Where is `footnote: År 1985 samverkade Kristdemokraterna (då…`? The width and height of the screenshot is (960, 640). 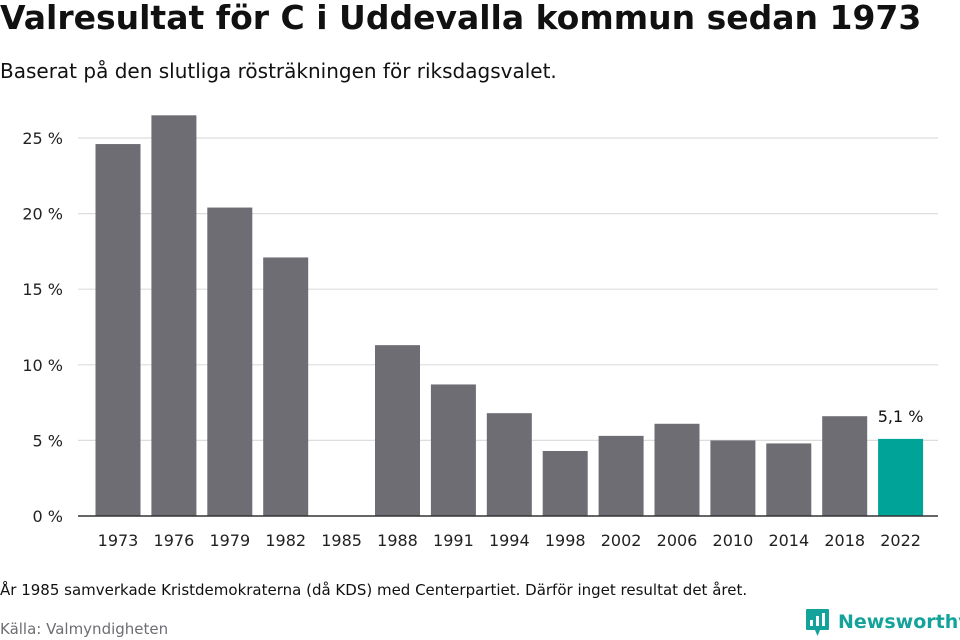 footnote: År 1985 samverkade Kristdemokraterna (då… is located at coordinates (374, 590).